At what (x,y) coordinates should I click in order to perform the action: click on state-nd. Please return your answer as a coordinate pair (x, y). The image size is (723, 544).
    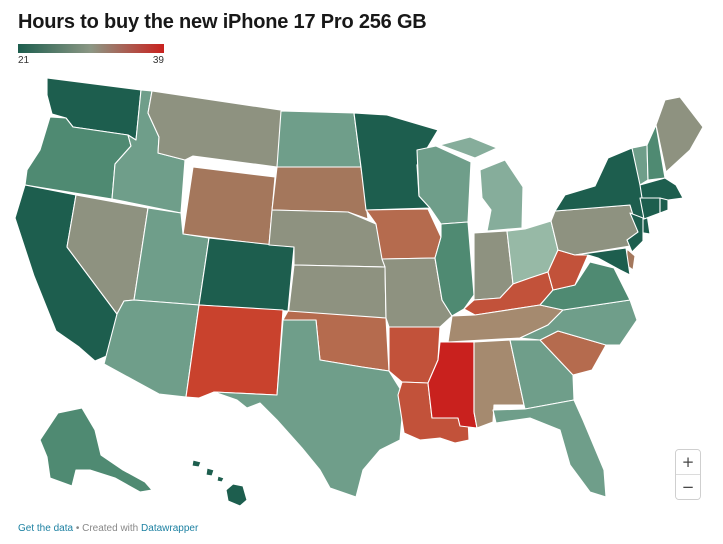
    Looking at the image, I should click on (319, 139).